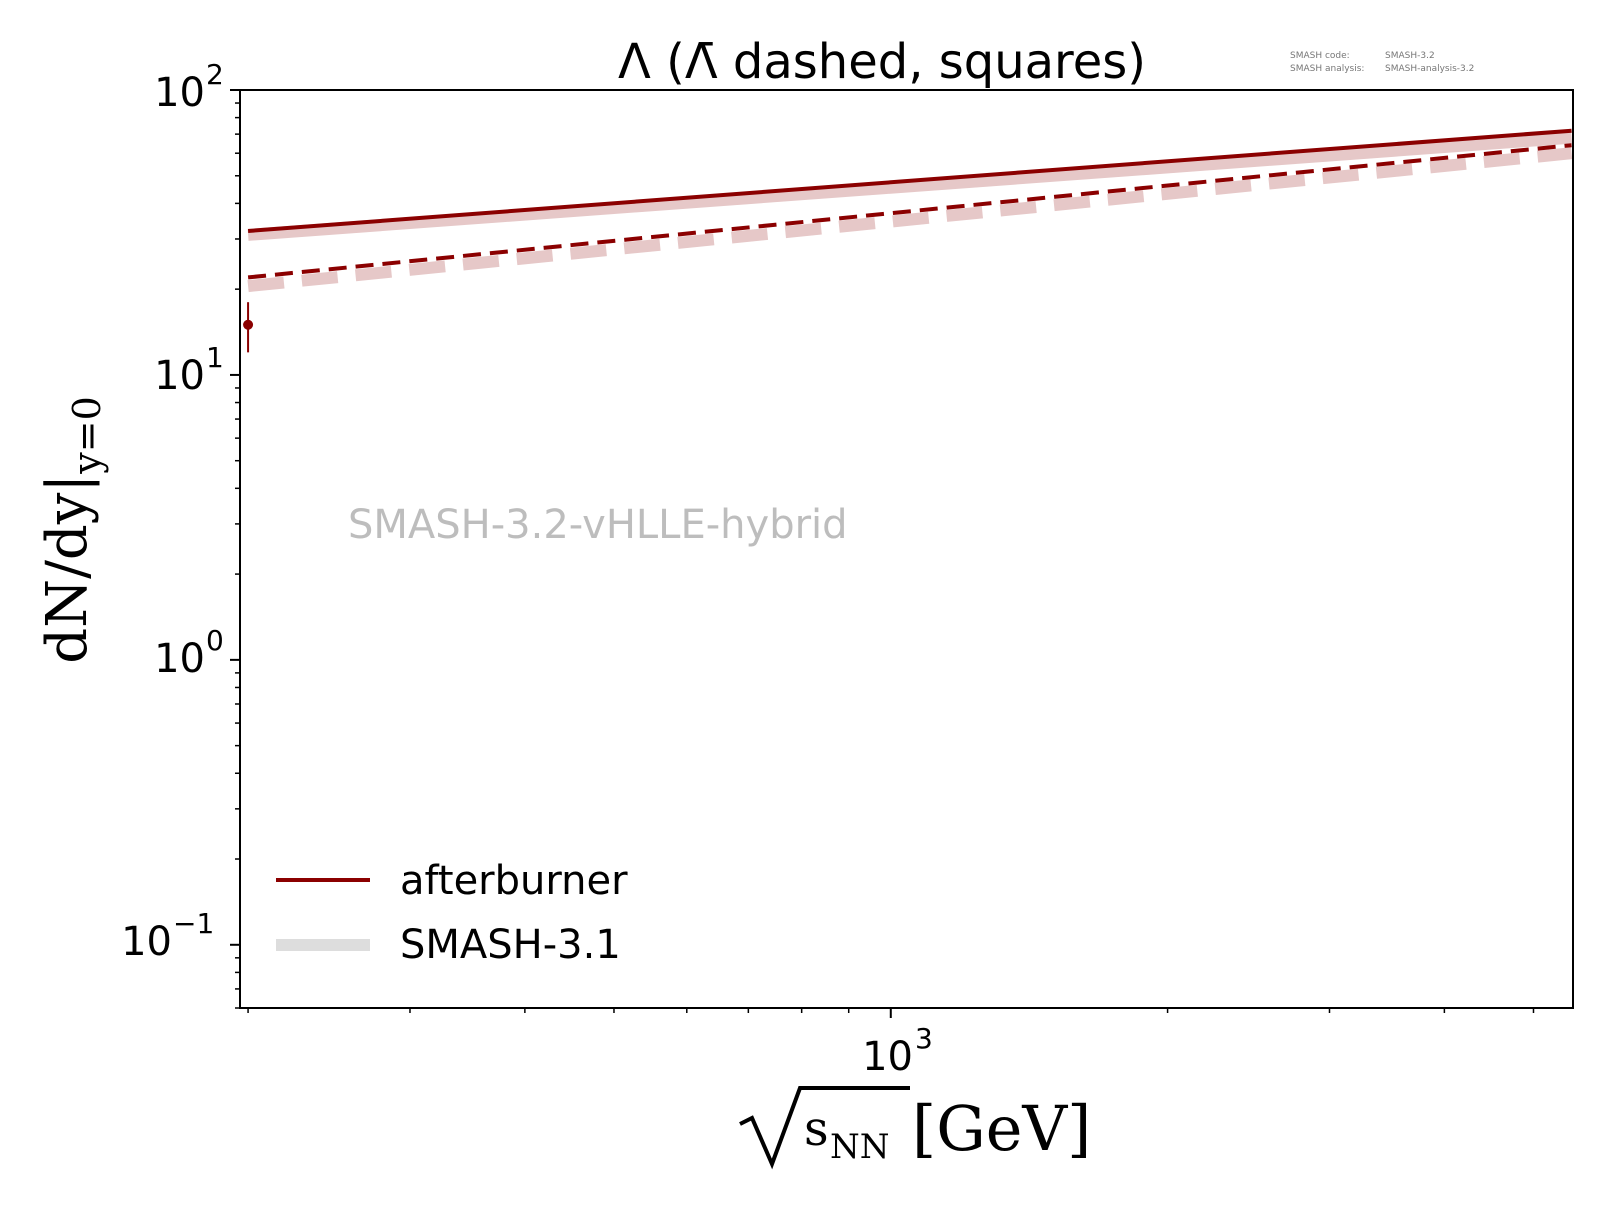  I want to click on legend-label-afterburner: afterburner, so click(514, 881).